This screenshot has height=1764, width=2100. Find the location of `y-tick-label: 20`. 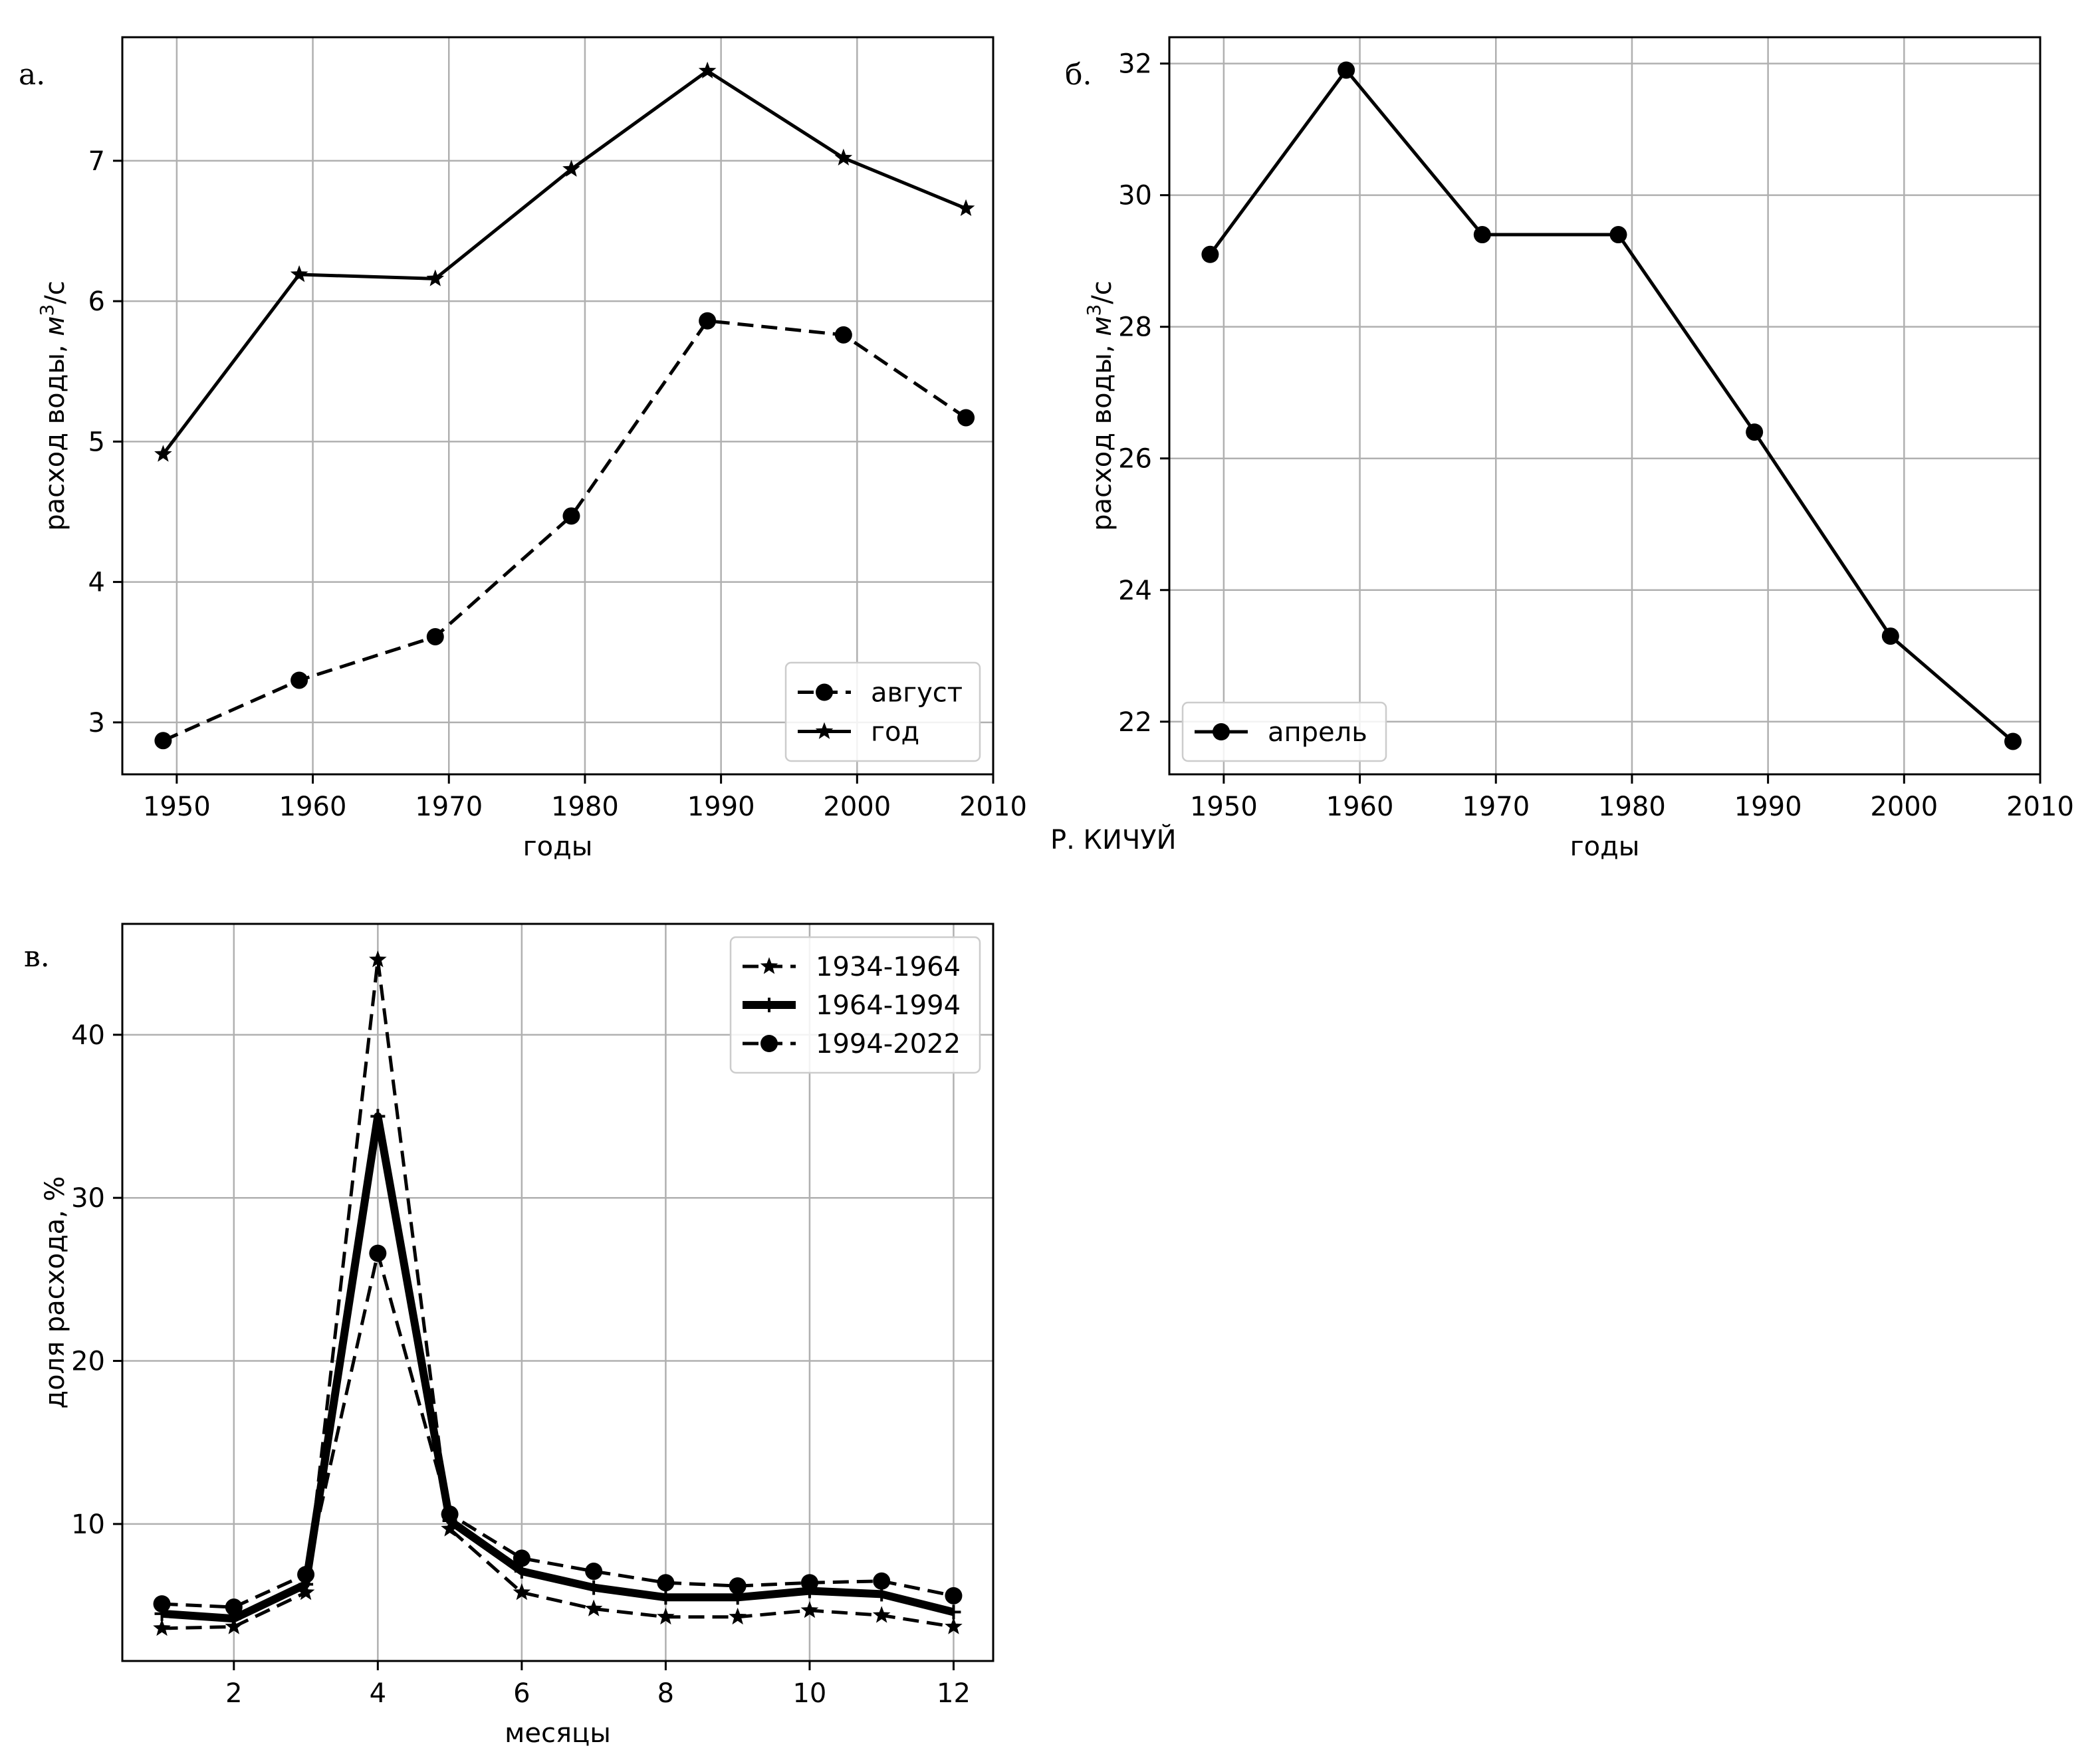

y-tick-label: 20 is located at coordinates (88, 1362).